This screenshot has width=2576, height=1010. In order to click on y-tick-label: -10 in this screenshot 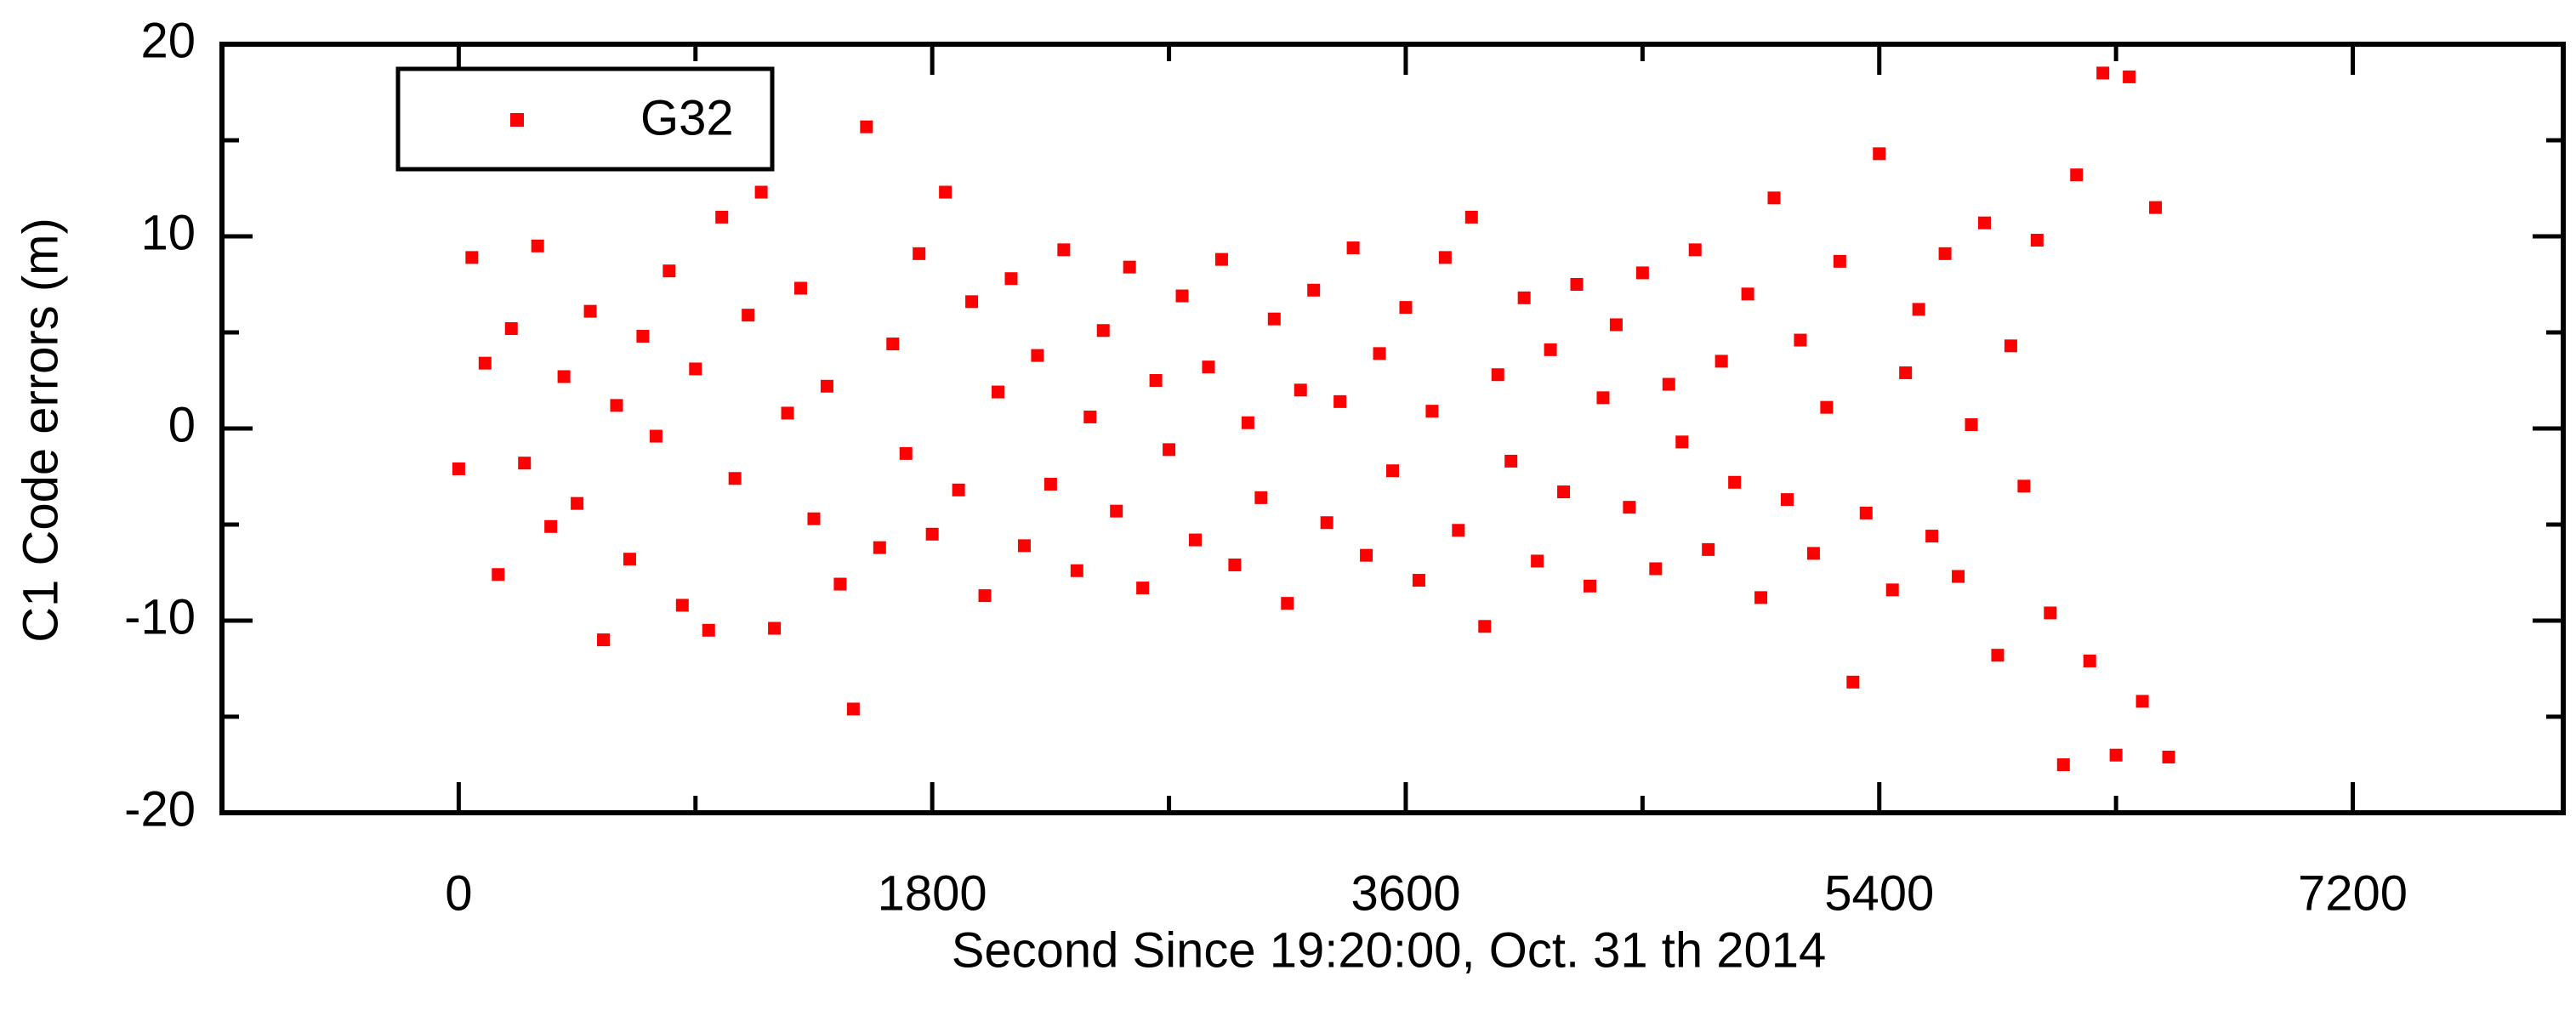, I will do `click(160, 616)`.